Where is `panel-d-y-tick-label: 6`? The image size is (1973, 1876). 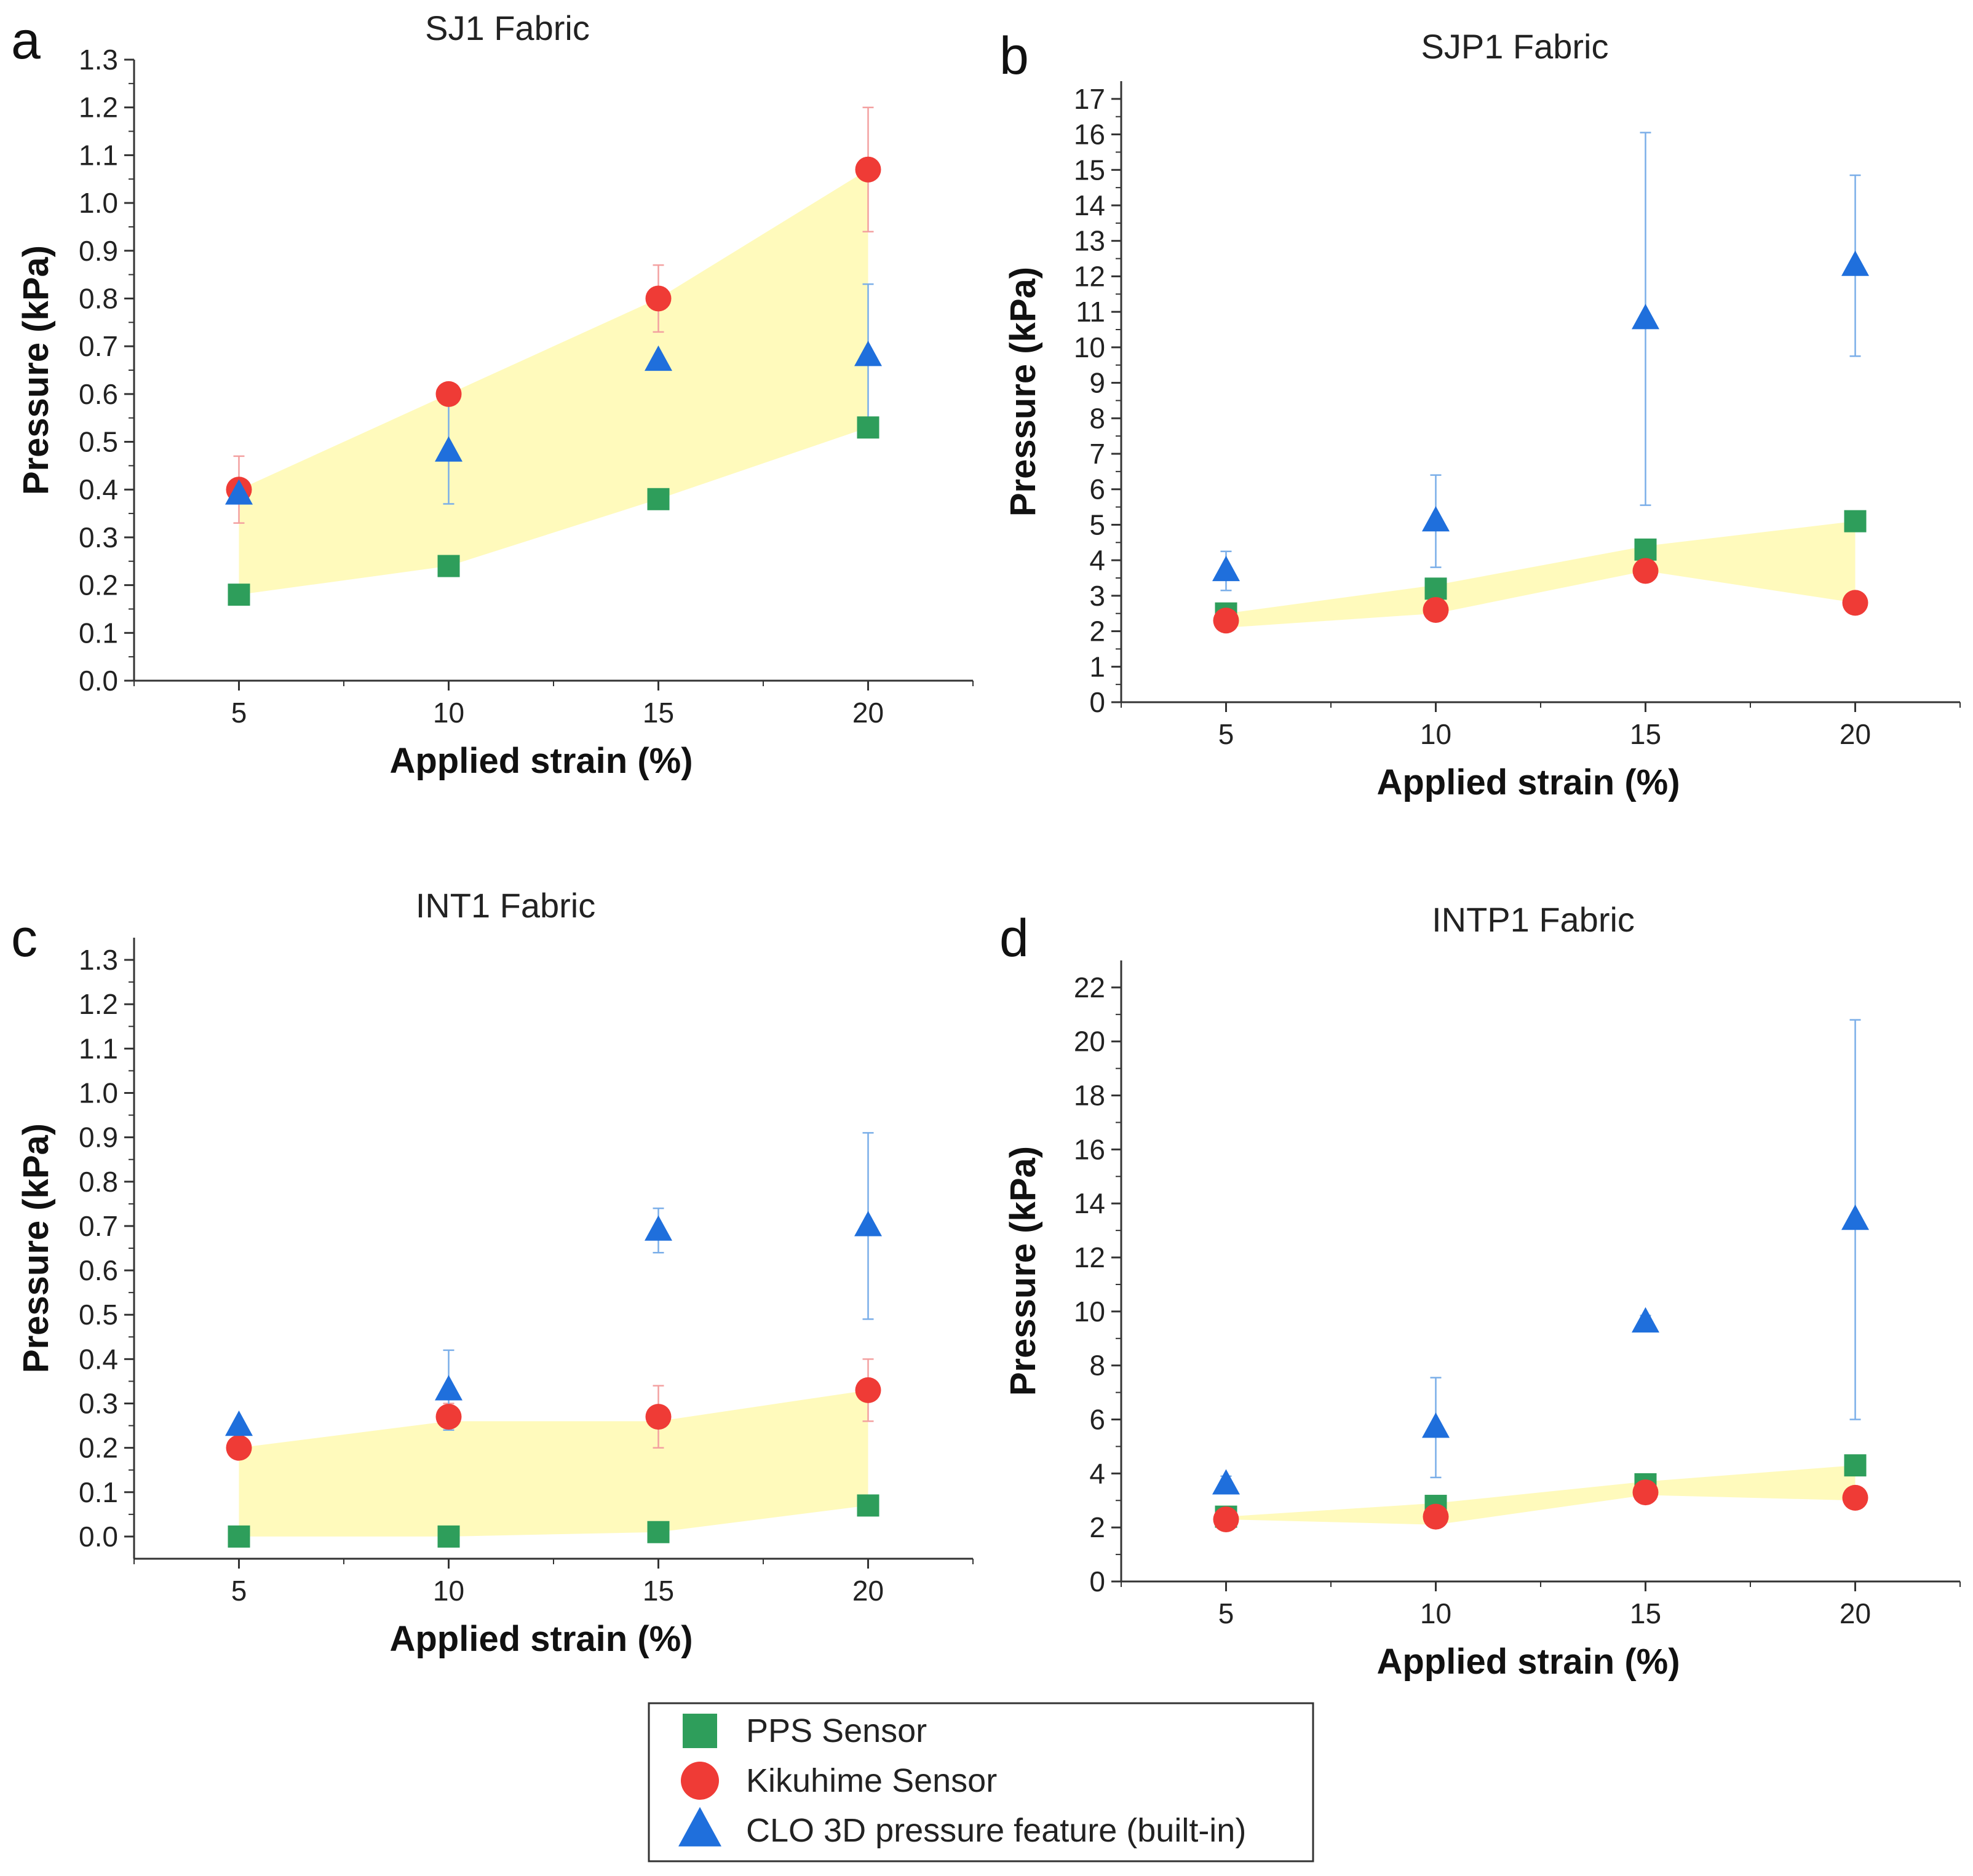 panel-d-y-tick-label: 6 is located at coordinates (1097, 1420).